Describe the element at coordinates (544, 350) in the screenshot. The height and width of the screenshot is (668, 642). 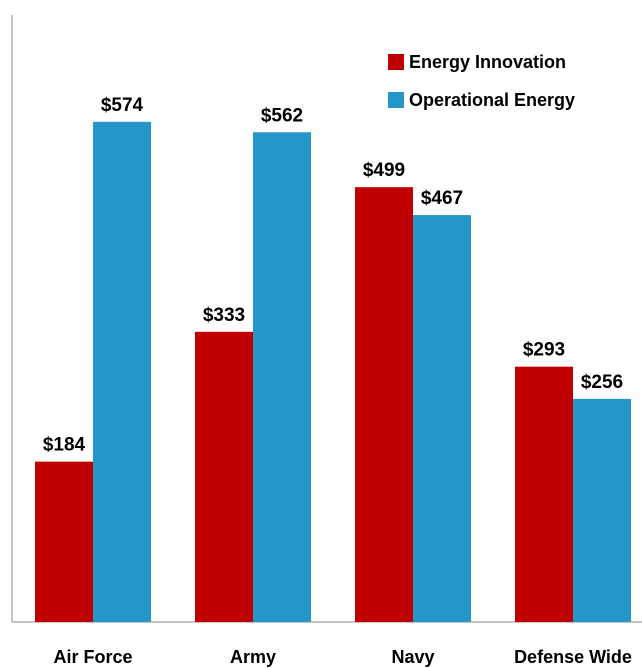
I see `data-label: $293` at that location.